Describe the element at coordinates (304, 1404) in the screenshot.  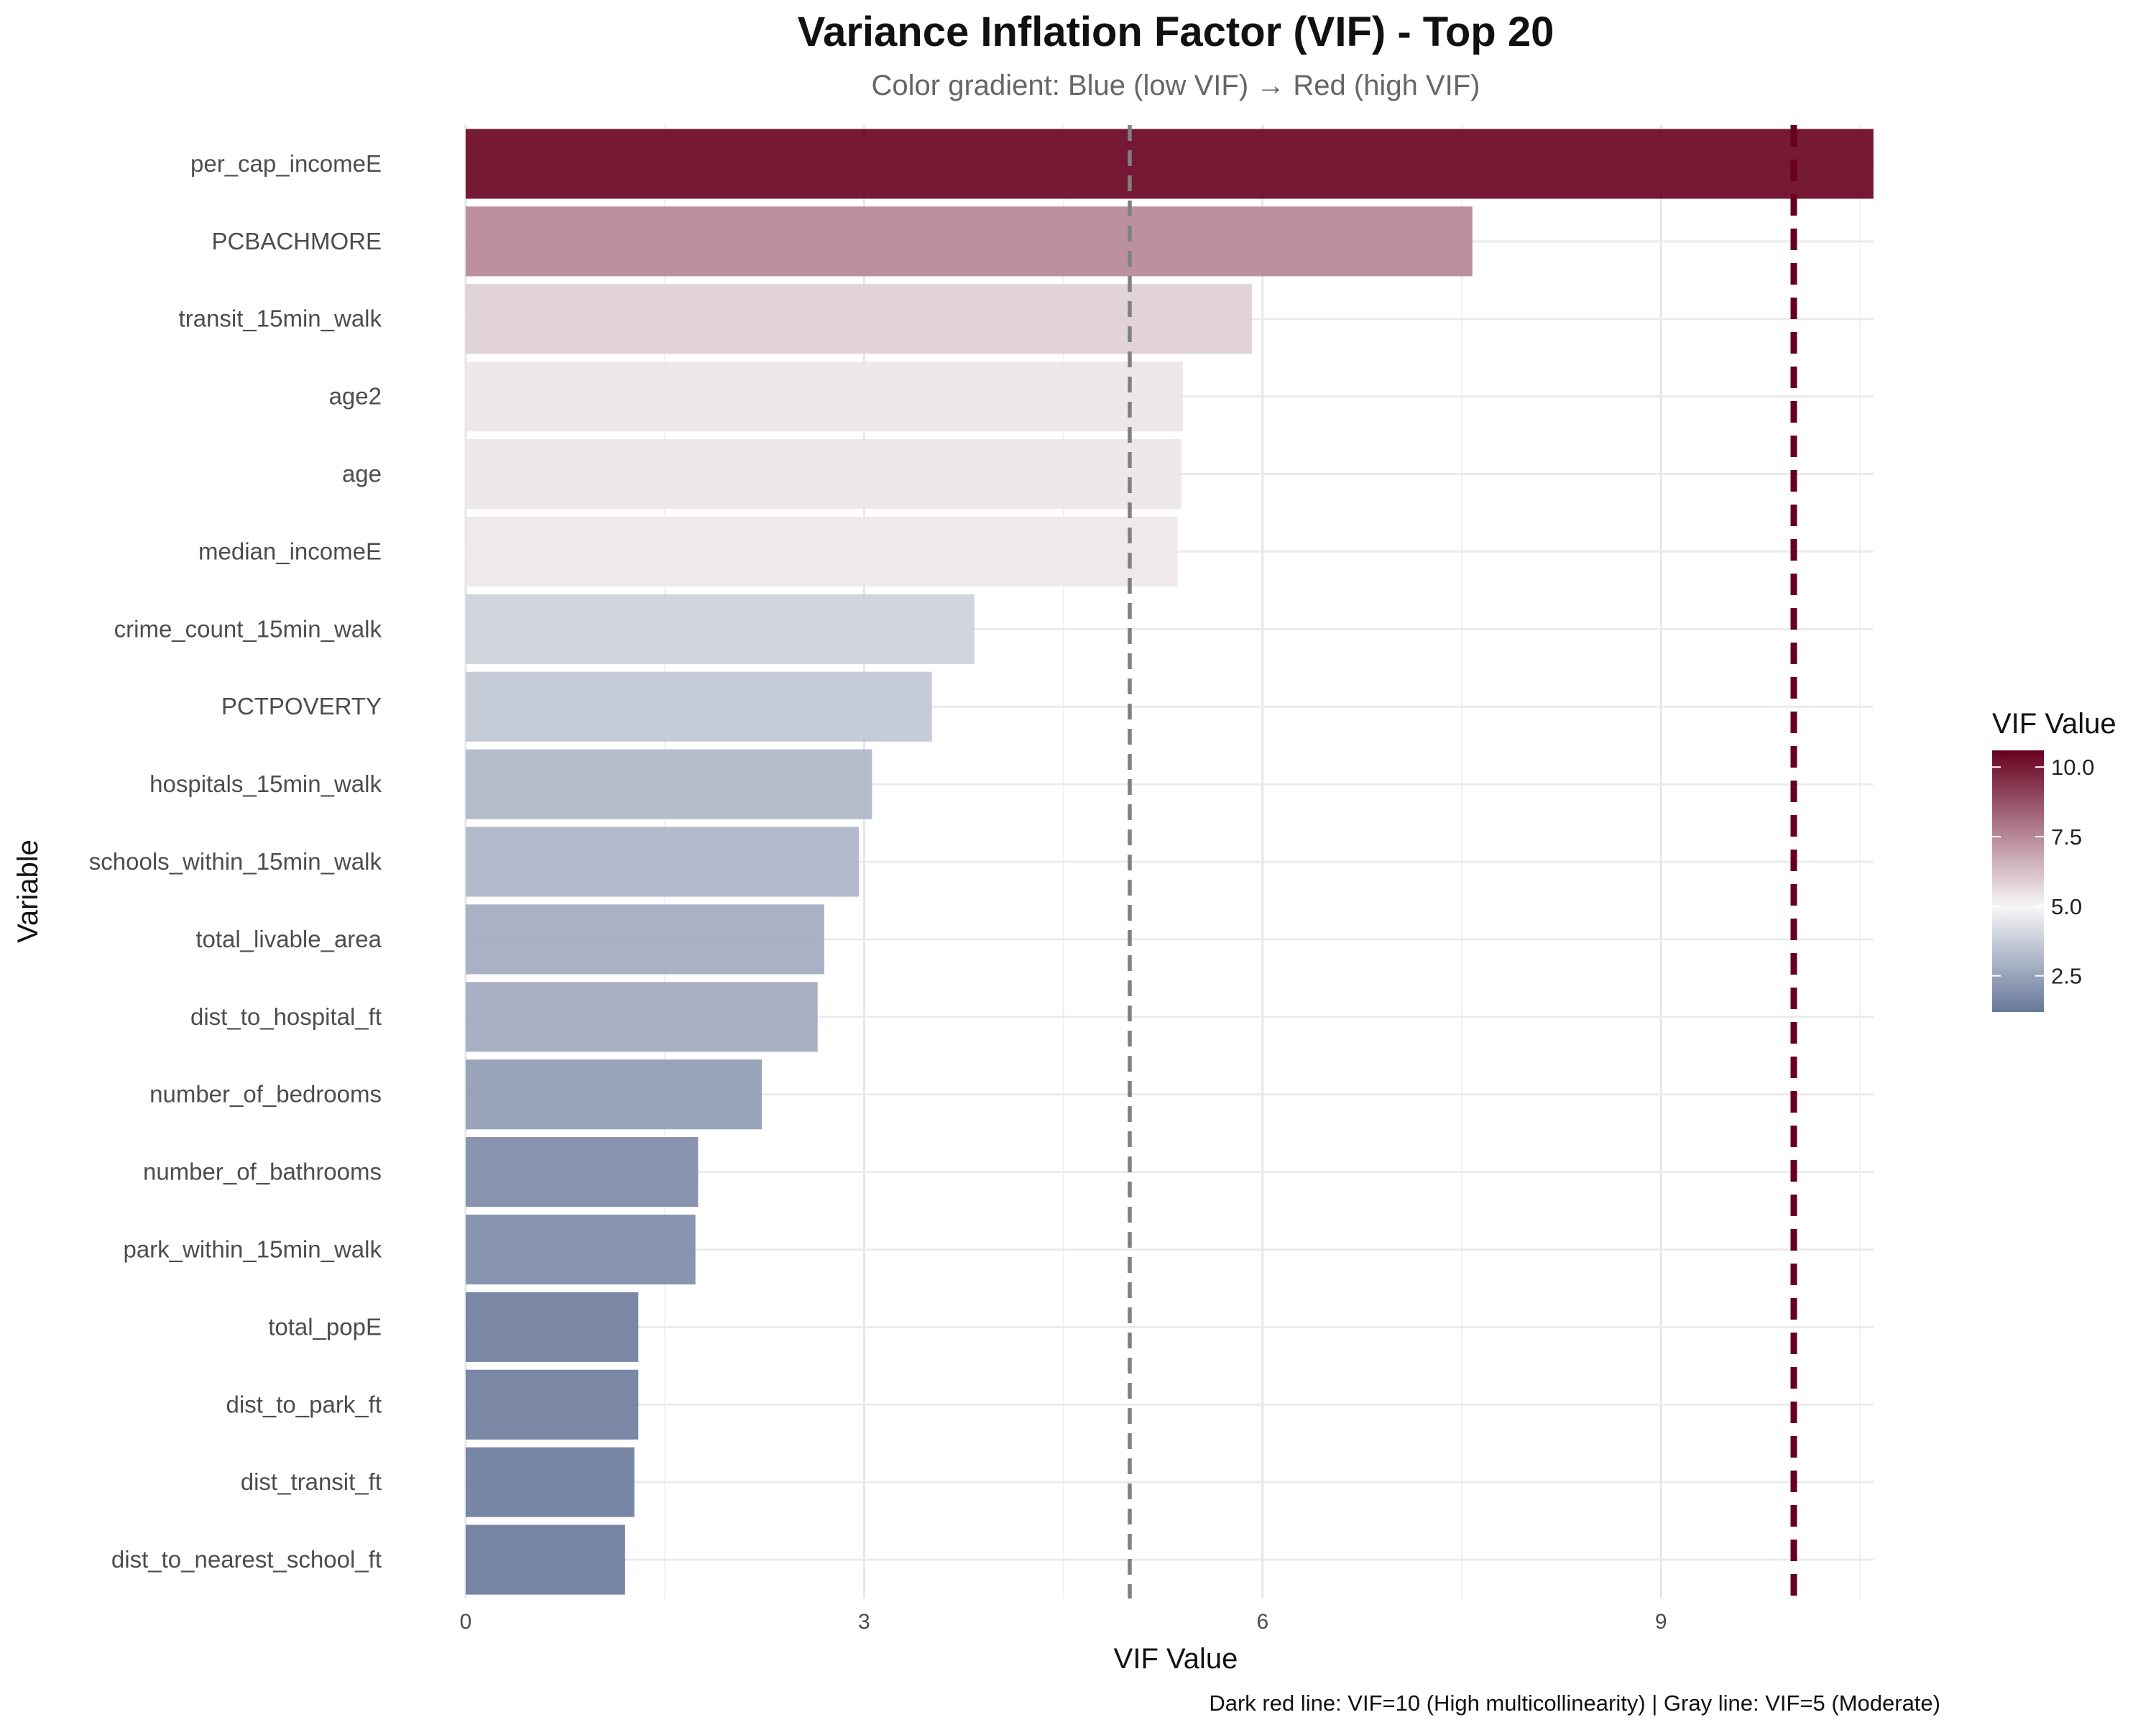
I see `y-tick-label: dist_to_park_ft` at that location.